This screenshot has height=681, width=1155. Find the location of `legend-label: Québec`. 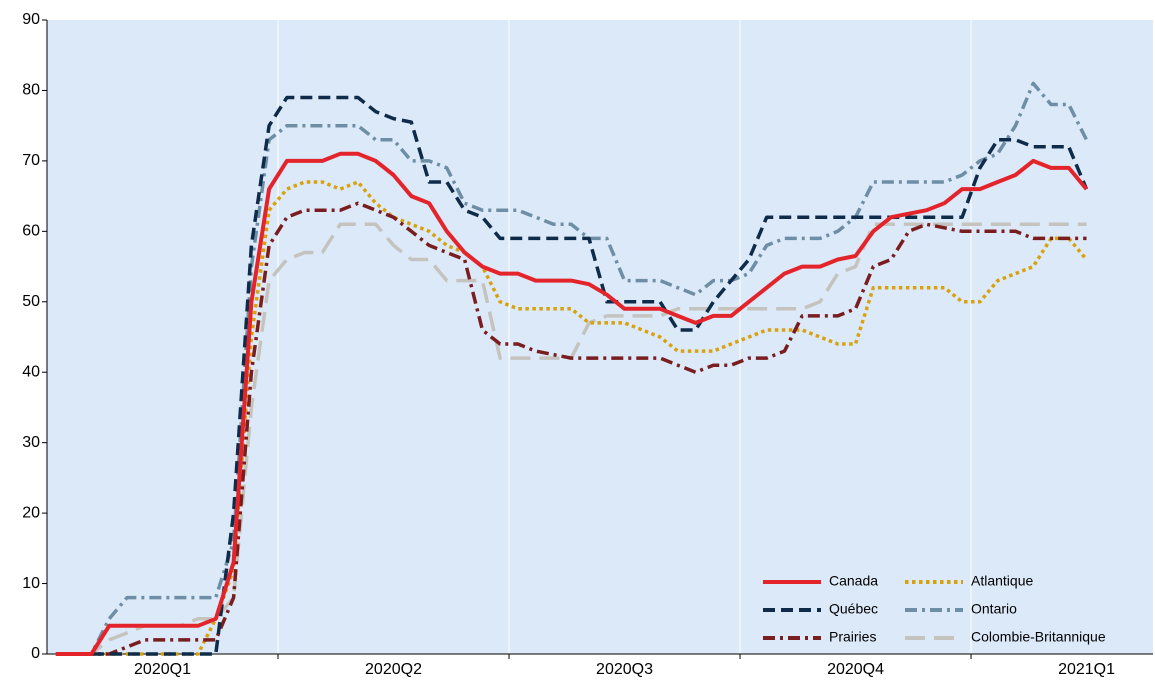

legend-label: Québec is located at coordinates (853, 609).